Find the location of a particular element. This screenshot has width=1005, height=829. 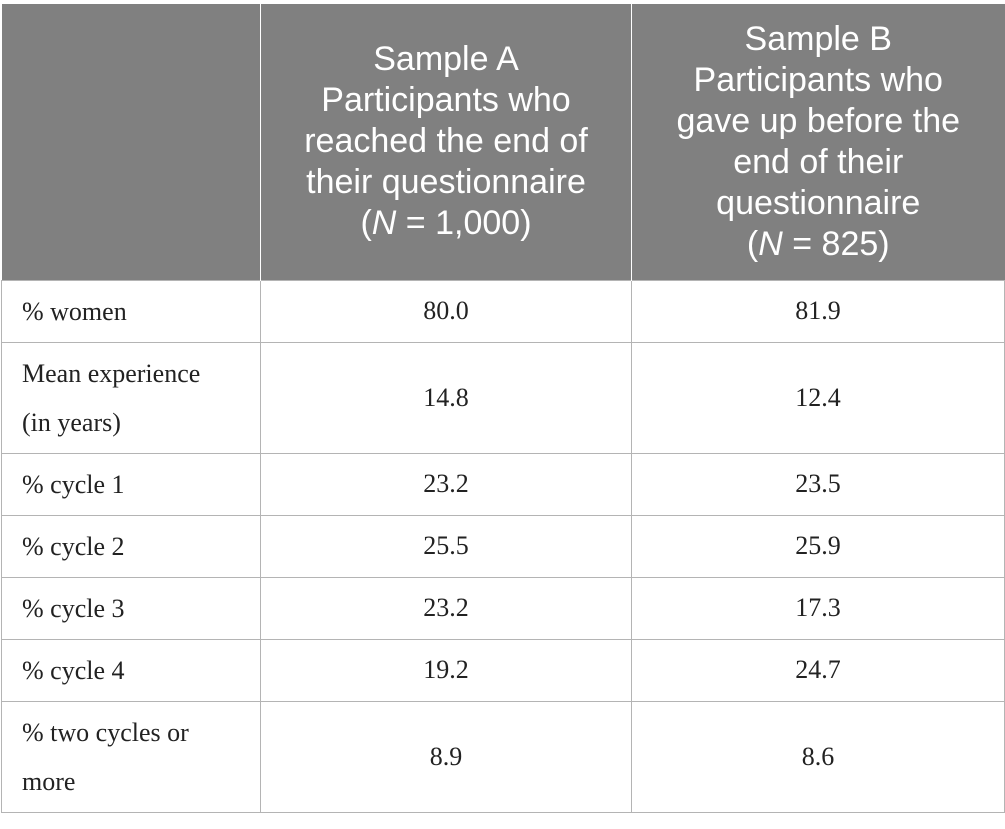

table-row-women: % women 80.0 81.9 is located at coordinates (503, 311).